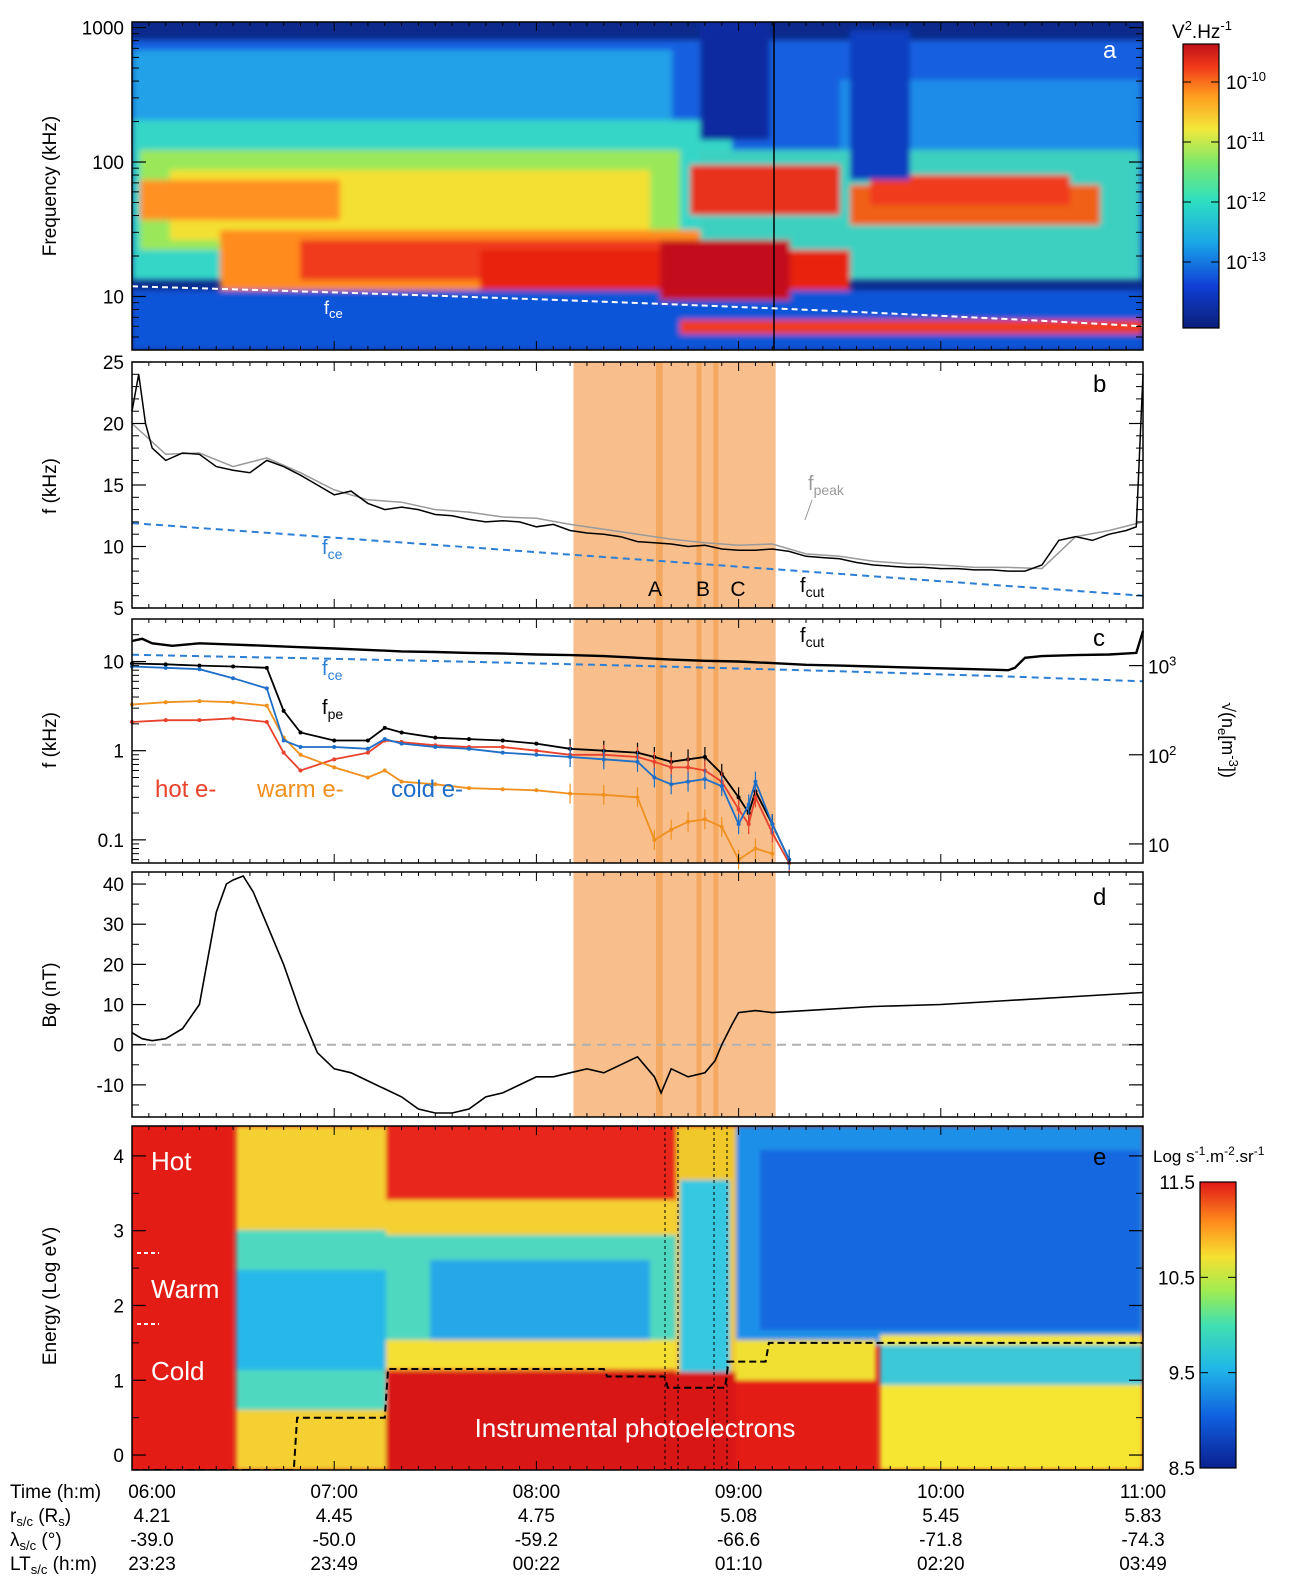 The width and height of the screenshot is (1299, 1583). What do you see at coordinates (118, 1232) in the screenshot?
I see `panel-e-ytick: 3` at bounding box center [118, 1232].